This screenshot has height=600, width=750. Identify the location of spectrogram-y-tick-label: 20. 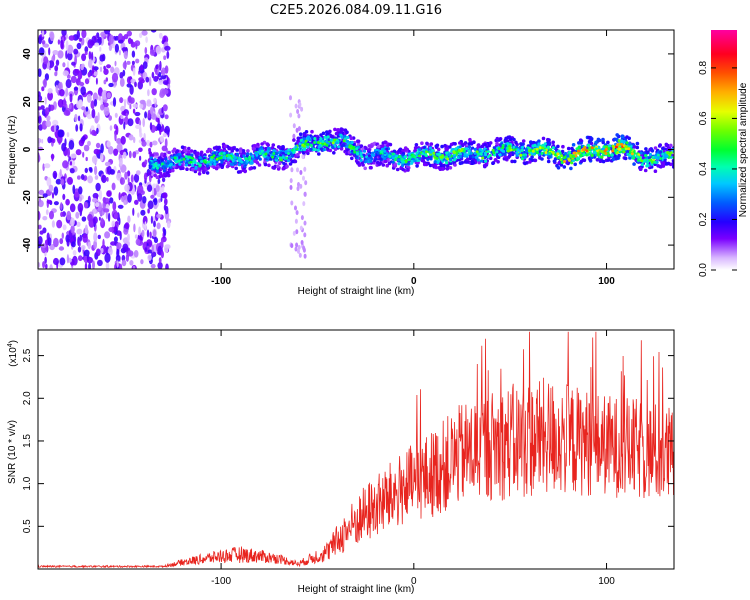
(27, 102).